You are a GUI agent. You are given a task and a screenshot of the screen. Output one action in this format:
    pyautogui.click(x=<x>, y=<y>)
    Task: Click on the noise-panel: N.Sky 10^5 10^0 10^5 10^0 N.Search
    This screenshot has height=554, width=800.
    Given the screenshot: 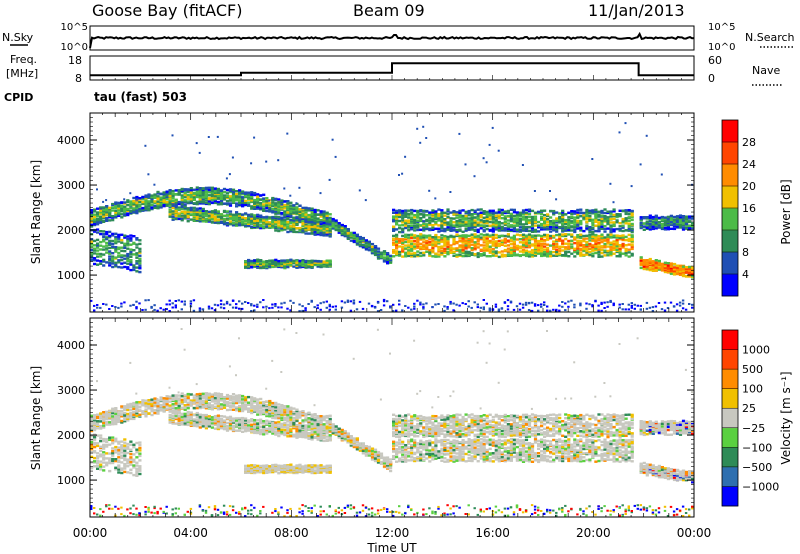 What is the action you would take?
    pyautogui.click(x=398, y=37)
    